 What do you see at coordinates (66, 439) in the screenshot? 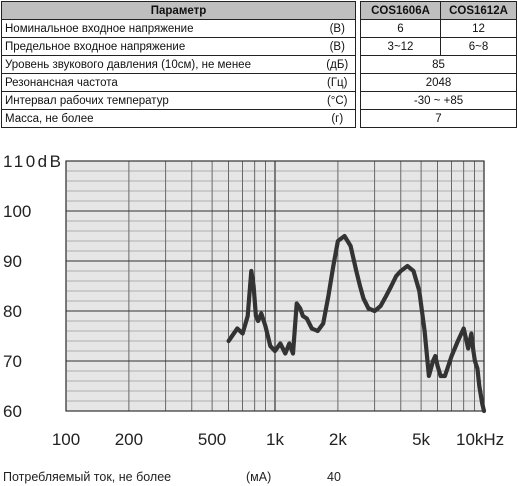
I see `x-tick-label: 100` at bounding box center [66, 439].